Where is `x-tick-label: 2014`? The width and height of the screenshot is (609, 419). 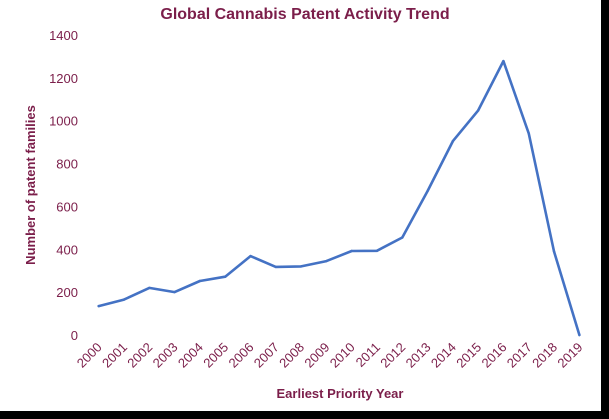
x-tick-label: 2014 is located at coordinates (443, 355).